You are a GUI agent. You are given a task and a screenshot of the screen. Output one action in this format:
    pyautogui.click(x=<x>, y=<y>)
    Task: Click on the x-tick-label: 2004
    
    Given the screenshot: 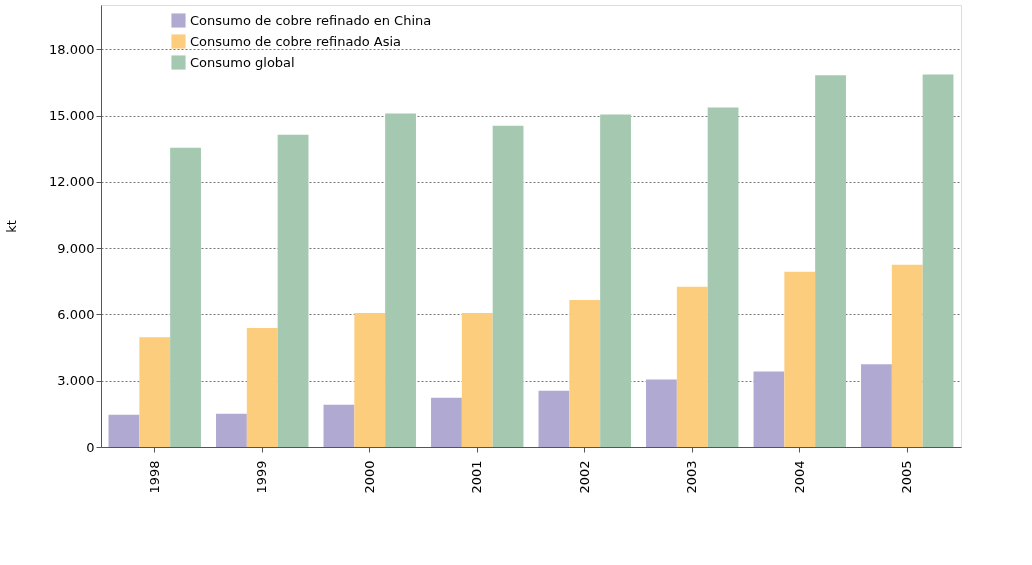 What is the action you would take?
    pyautogui.click(x=799, y=477)
    